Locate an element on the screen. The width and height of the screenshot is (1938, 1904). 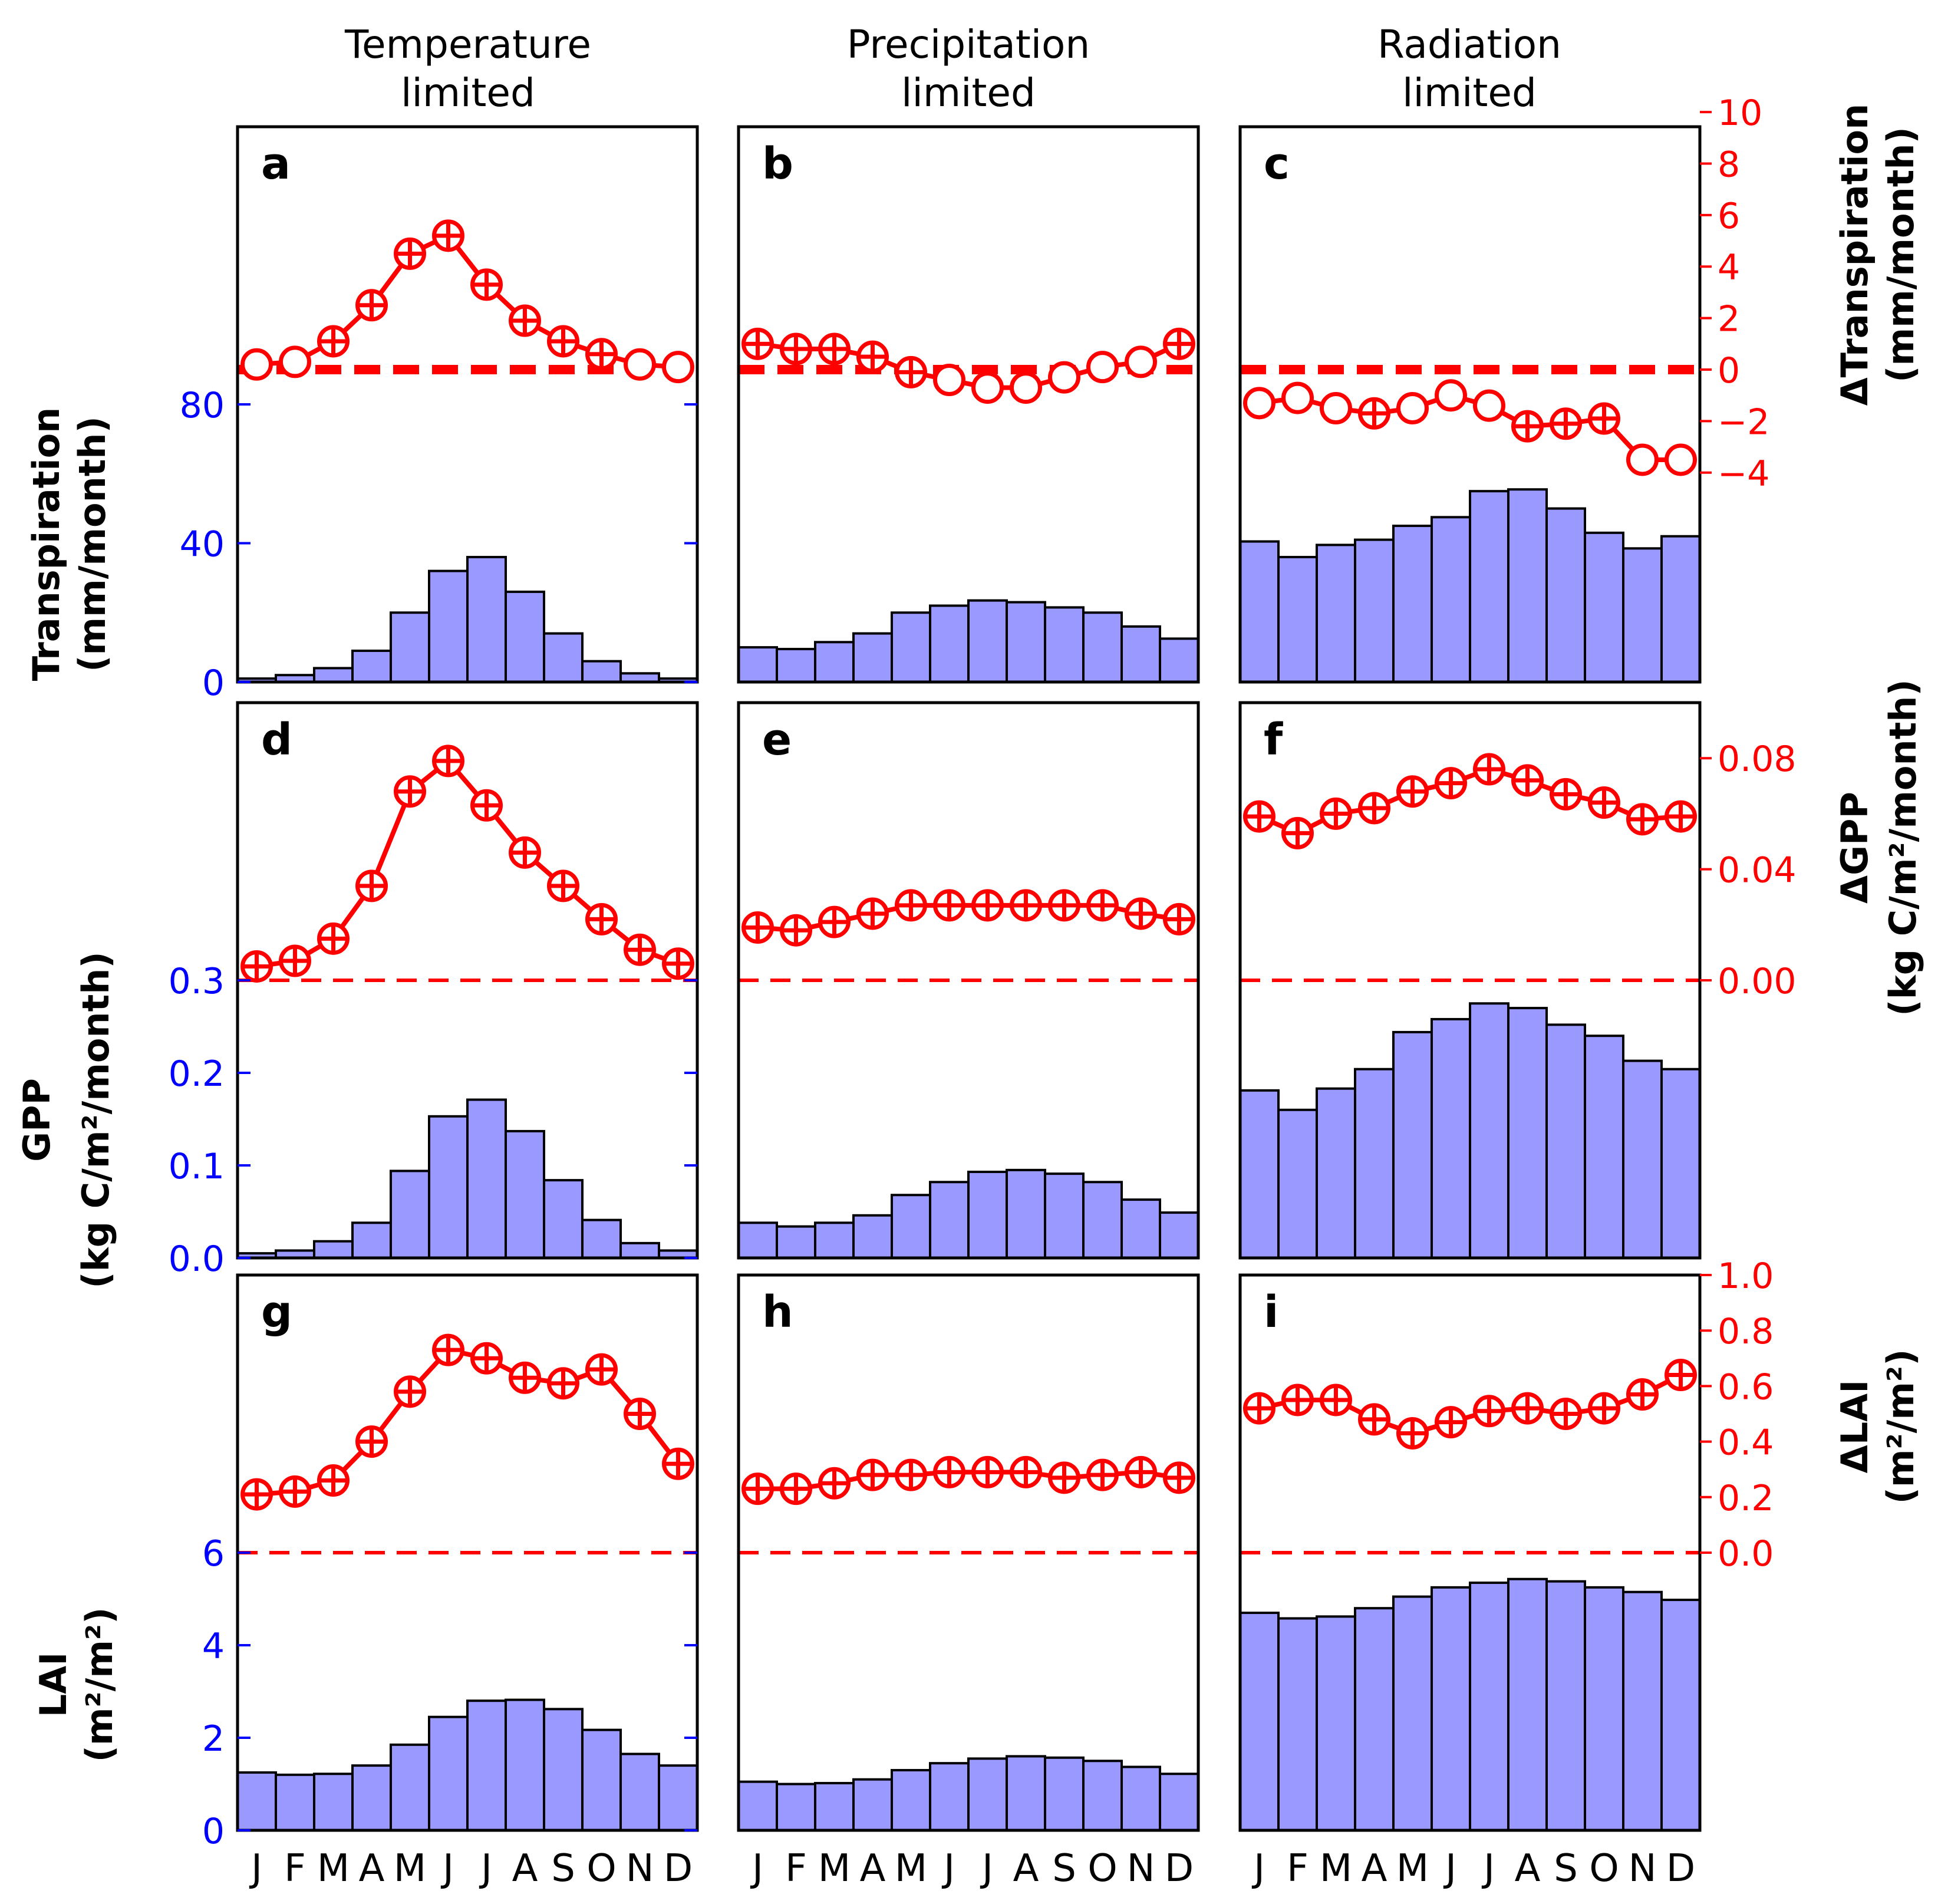
month-label-1-9: O is located at coordinates (1102, 1868).